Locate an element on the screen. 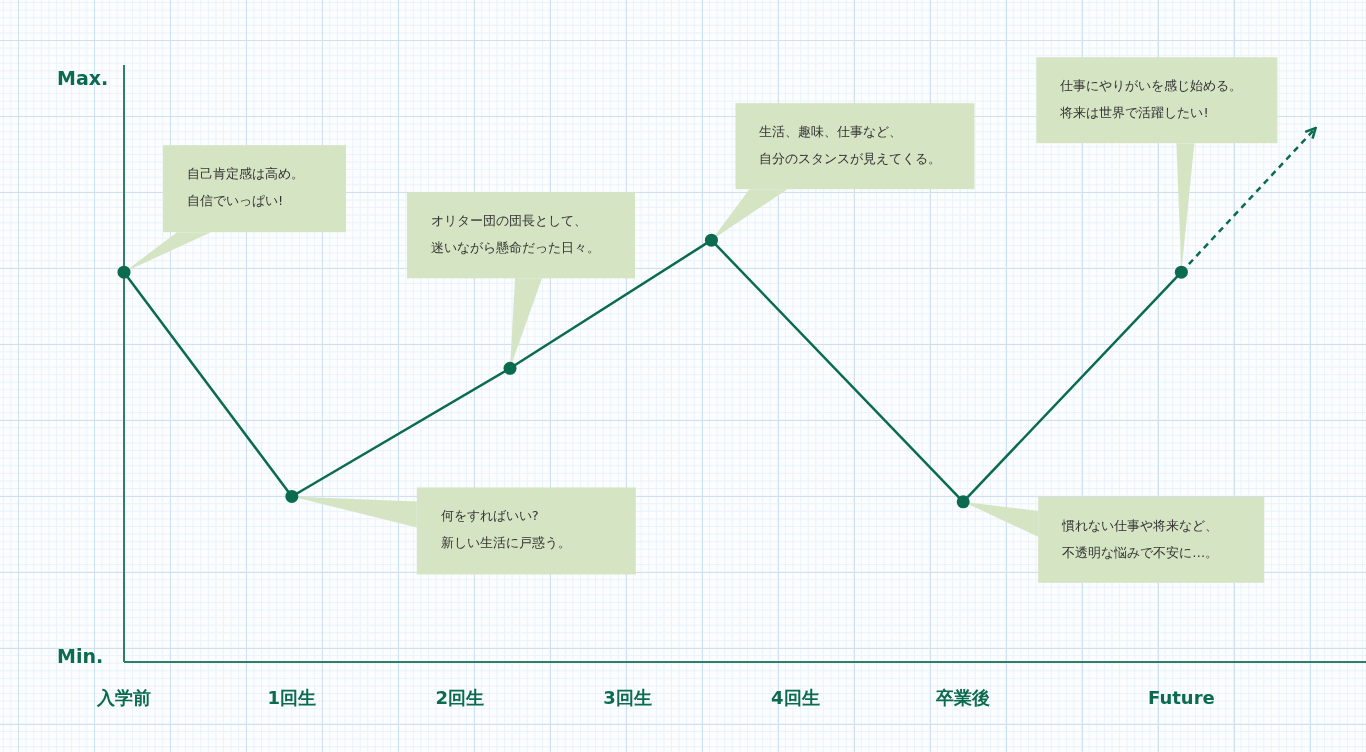  annotation: 何をすればいい?新しい生活に戸惑う。 is located at coordinates (505, 529).